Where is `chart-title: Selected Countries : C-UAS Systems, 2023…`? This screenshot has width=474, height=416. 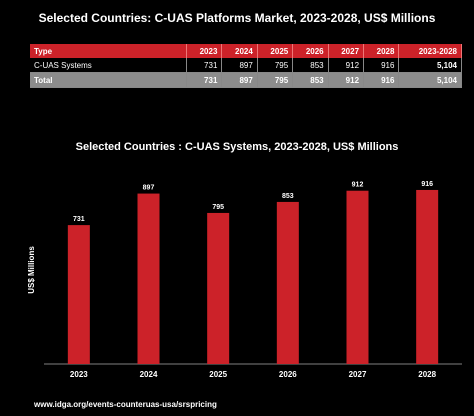
chart-title: Selected Countries : C-UAS Systems, 2023… is located at coordinates (237, 147).